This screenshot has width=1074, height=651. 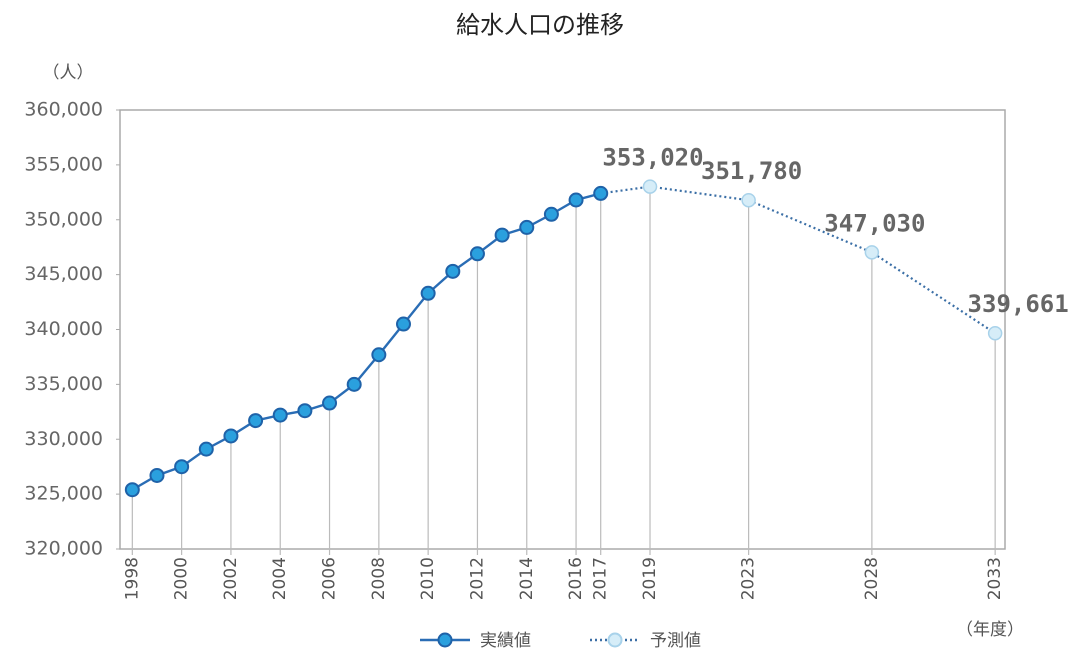 What do you see at coordinates (625, 190) in the screenshot?
I see `connector` at bounding box center [625, 190].